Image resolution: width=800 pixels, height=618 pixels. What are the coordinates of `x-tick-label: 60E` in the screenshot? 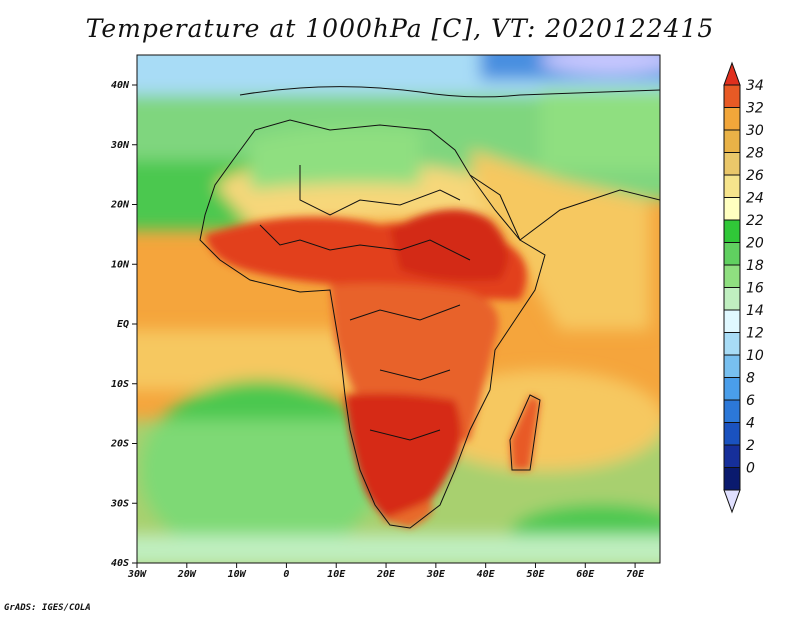 It's located at (585, 574).